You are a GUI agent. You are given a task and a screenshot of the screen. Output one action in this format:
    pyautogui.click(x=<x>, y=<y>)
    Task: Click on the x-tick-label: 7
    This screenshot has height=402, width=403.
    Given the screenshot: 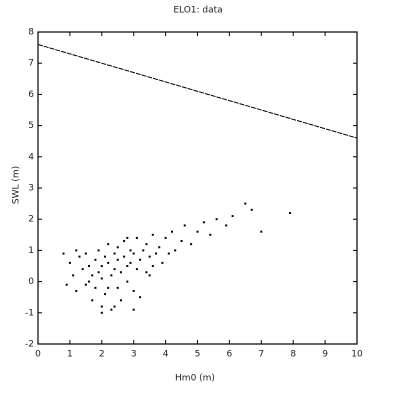 What is the action you would take?
    pyautogui.click(x=261, y=355)
    